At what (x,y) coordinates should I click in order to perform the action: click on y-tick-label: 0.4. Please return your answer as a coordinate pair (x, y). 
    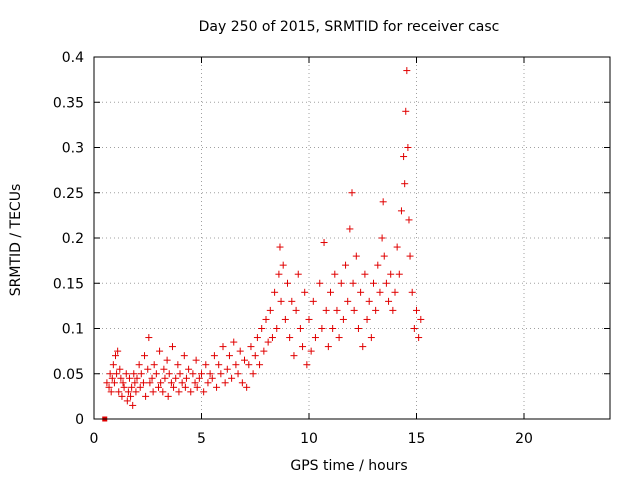
    Looking at the image, I should click on (73, 58).